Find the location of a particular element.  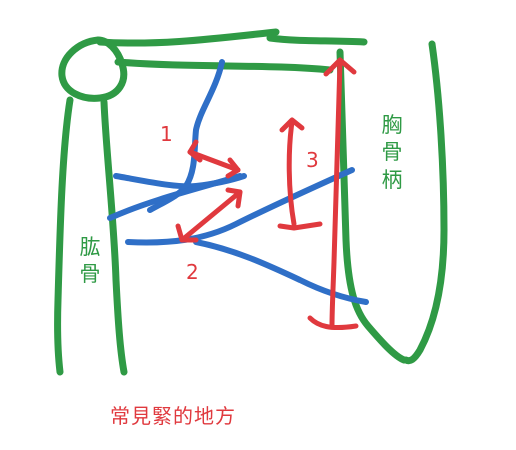

arrow-vertical-manubrium is located at coordinates (333, 194).